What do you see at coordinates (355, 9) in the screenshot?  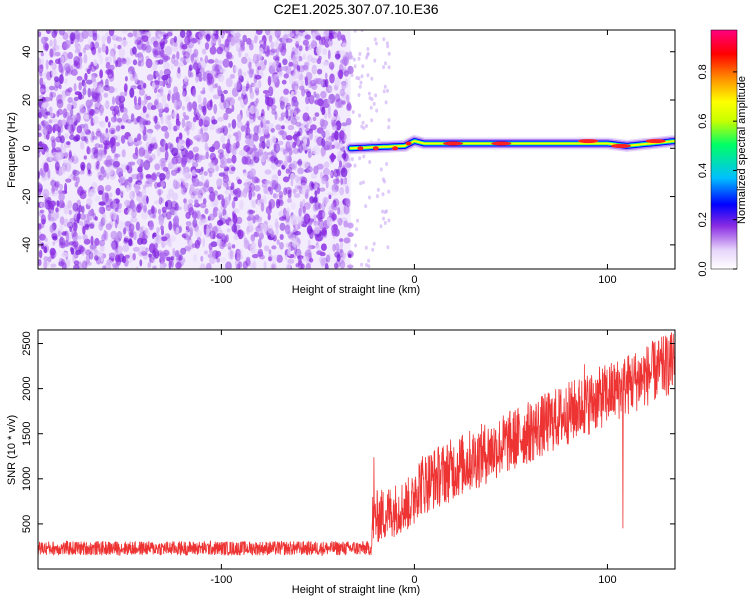 I see `figure-title: C2E1.2025.307.07.10.E36` at bounding box center [355, 9].